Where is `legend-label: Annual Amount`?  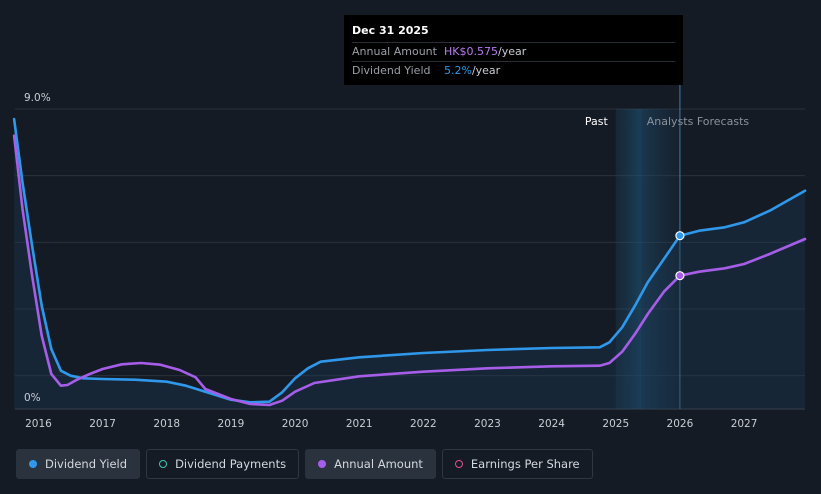
legend-label: Annual Amount is located at coordinates (378, 464).